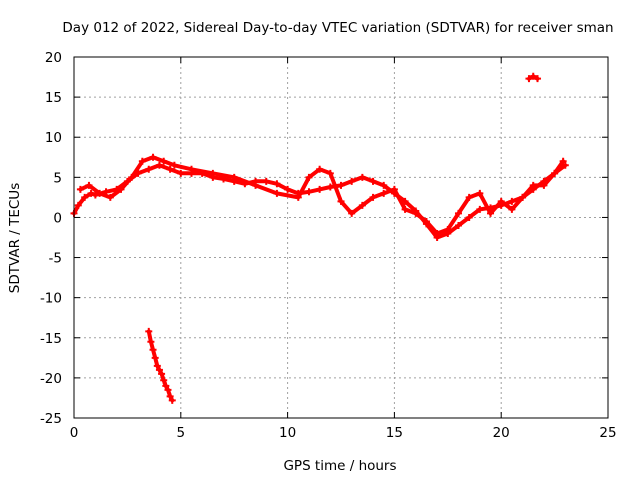 This screenshot has width=640, height=480. Describe the element at coordinates (501, 433) in the screenshot. I see `x-tick-label: 20` at that location.